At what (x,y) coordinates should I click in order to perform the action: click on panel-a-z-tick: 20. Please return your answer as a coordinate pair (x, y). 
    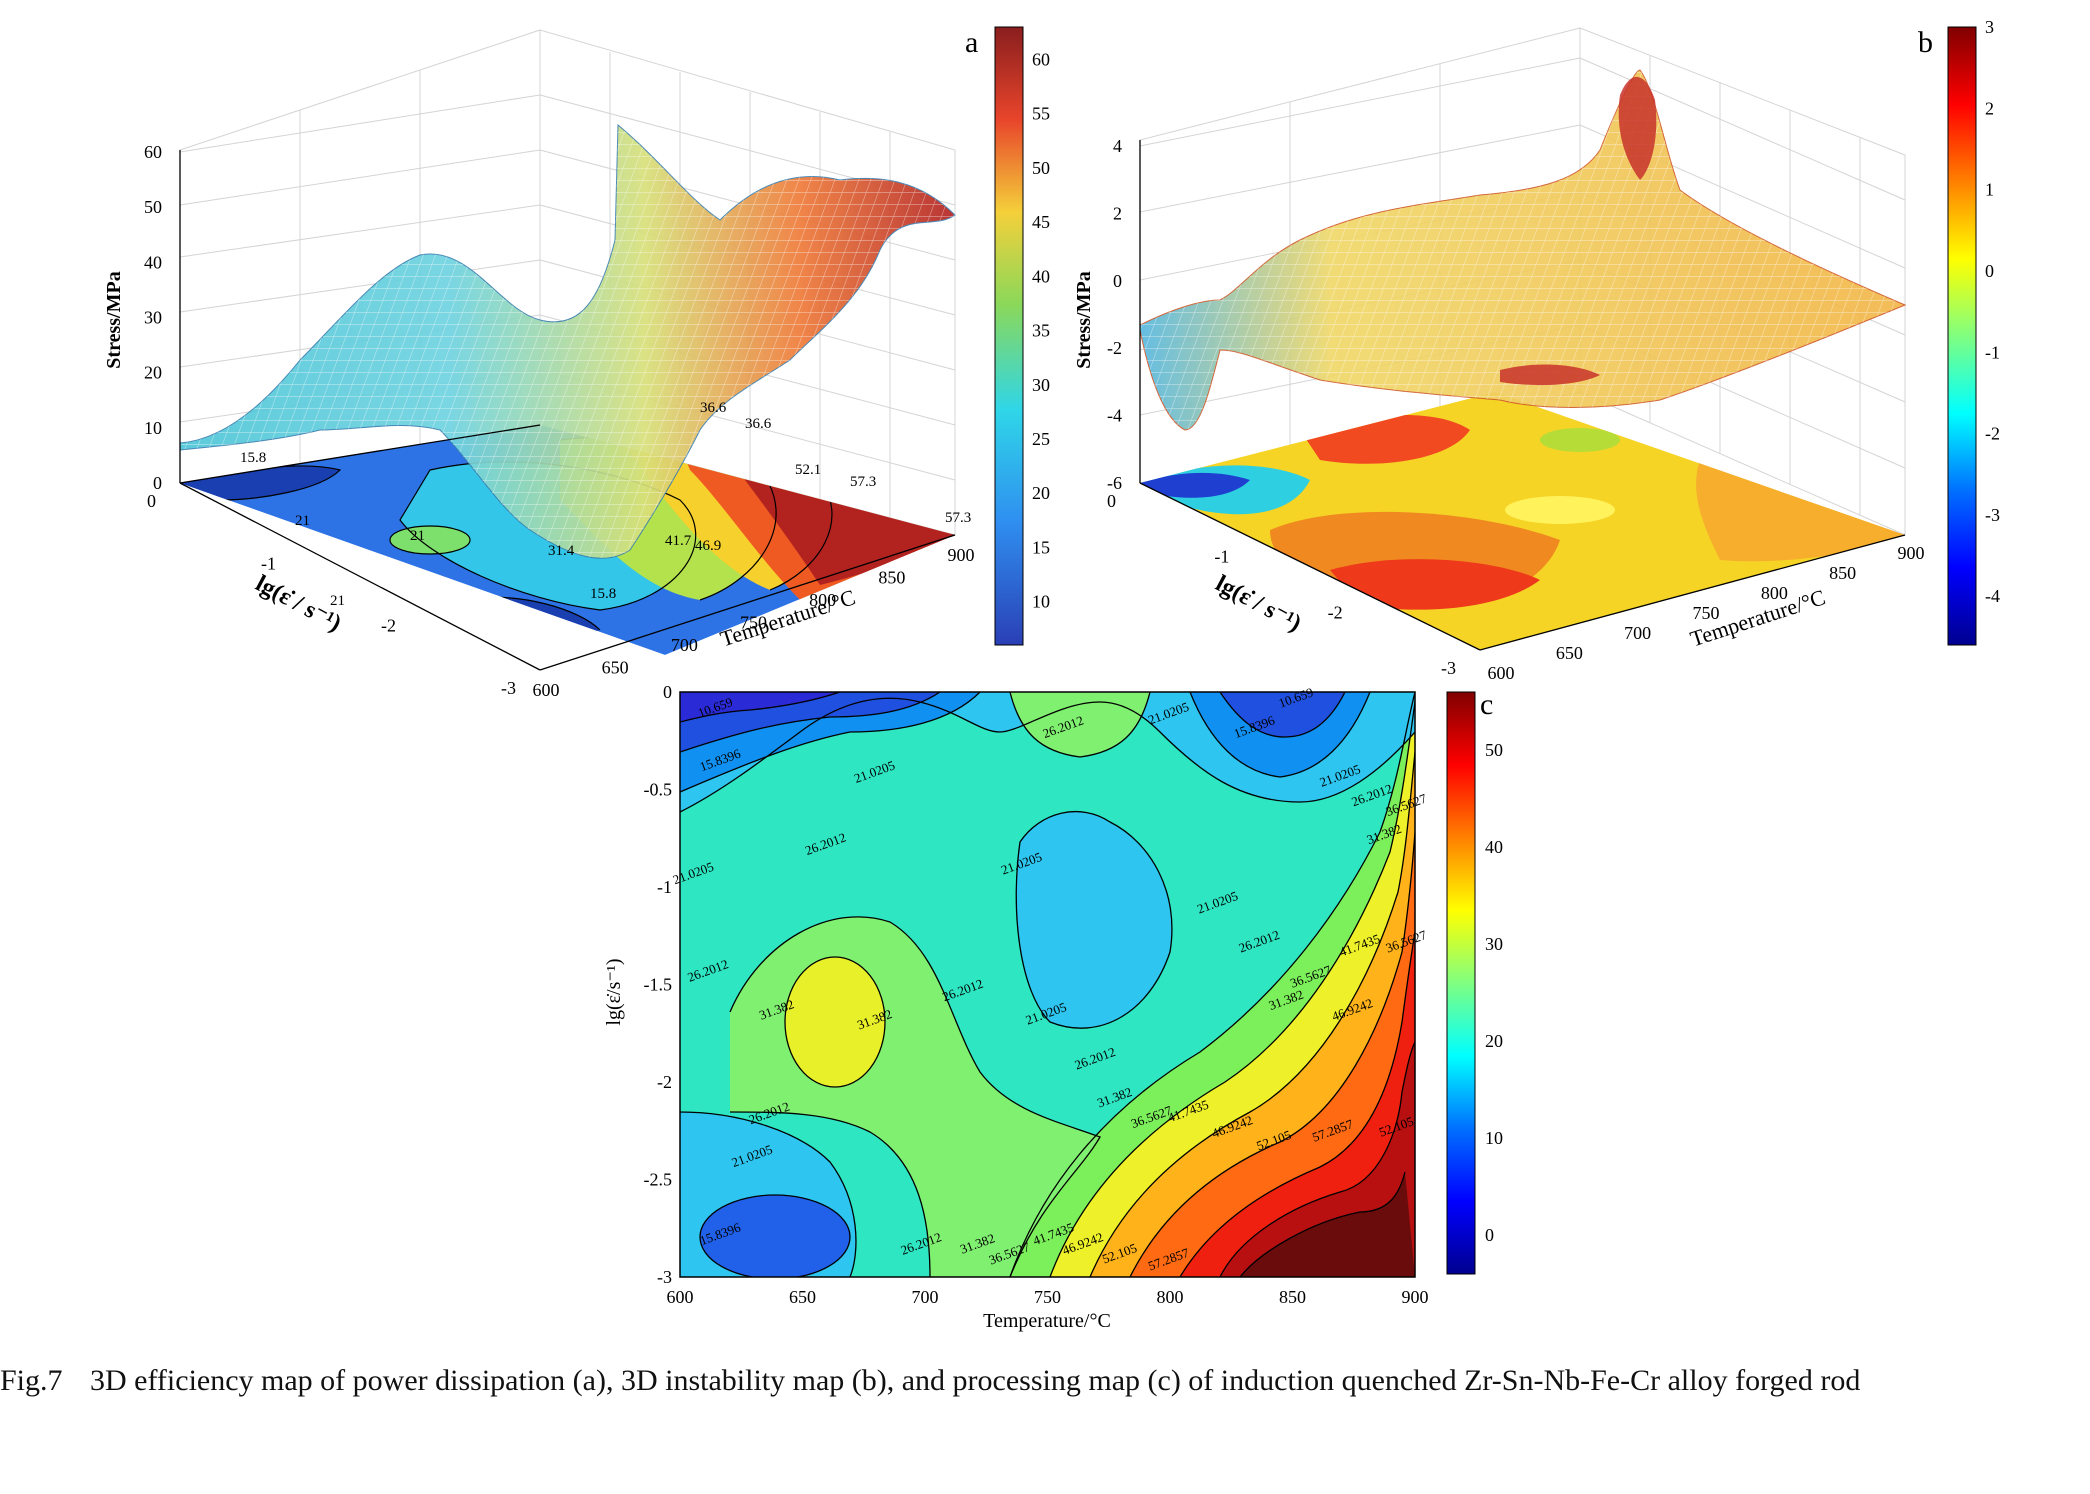
    Looking at the image, I should click on (153, 373).